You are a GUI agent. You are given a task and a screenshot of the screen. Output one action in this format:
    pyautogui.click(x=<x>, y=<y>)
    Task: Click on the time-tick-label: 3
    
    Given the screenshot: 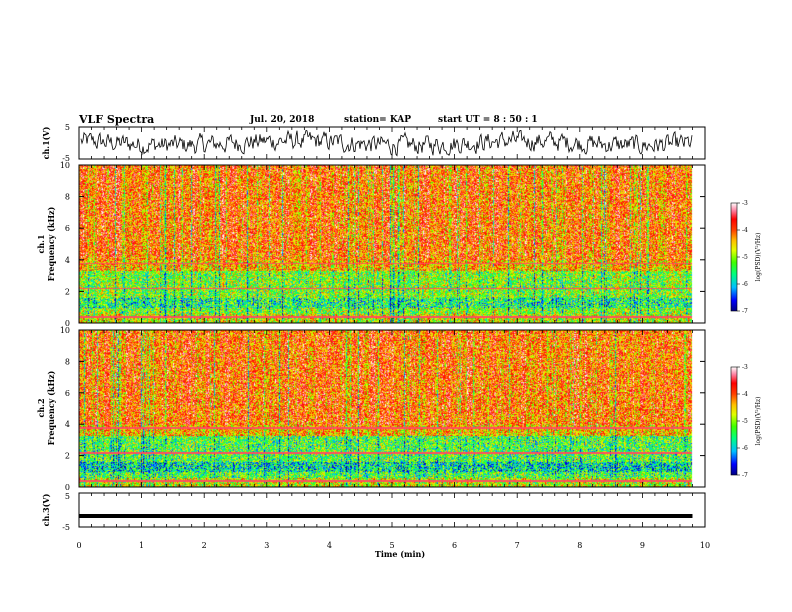 What is the action you would take?
    pyautogui.click(x=266, y=545)
    